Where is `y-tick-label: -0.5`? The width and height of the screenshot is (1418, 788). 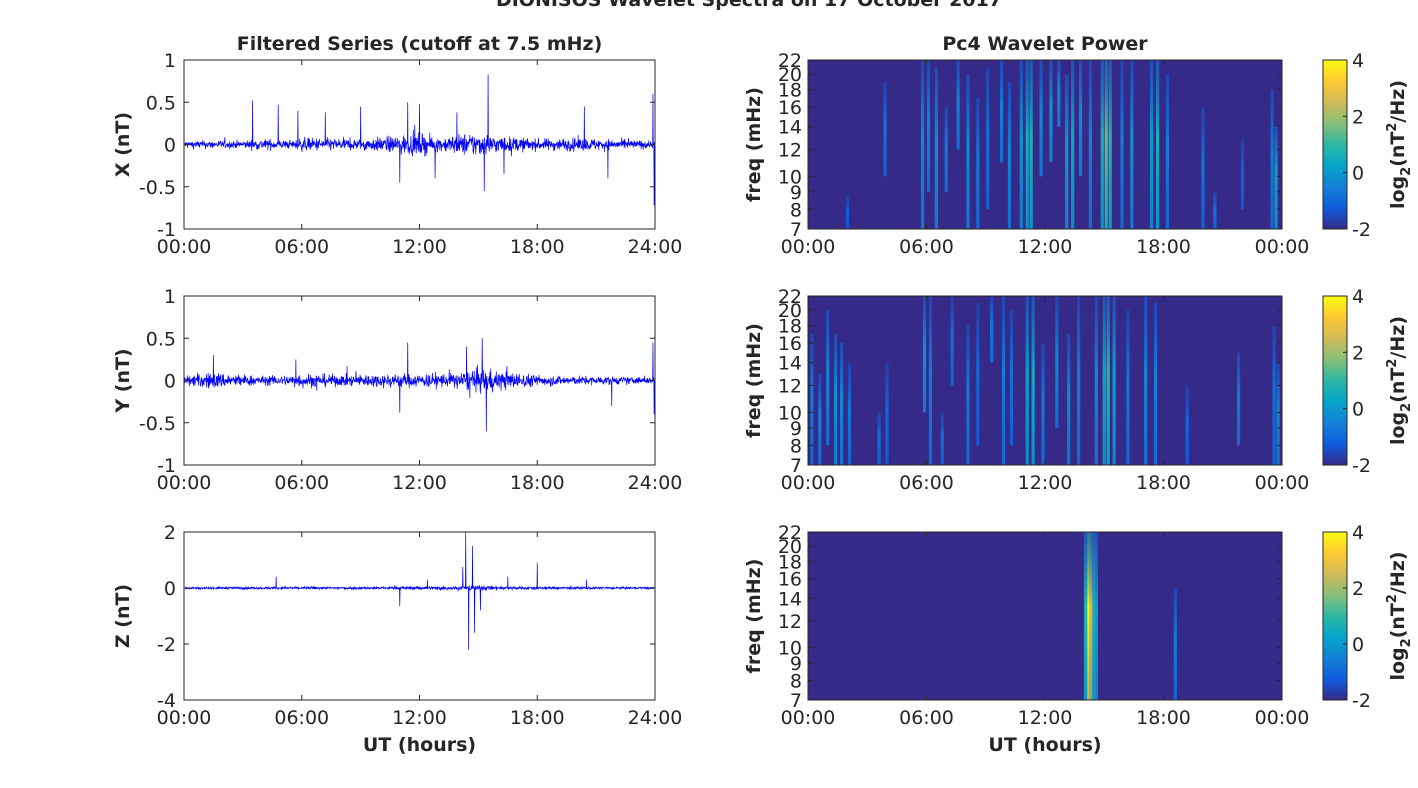 y-tick-label: -0.5 is located at coordinates (157, 188).